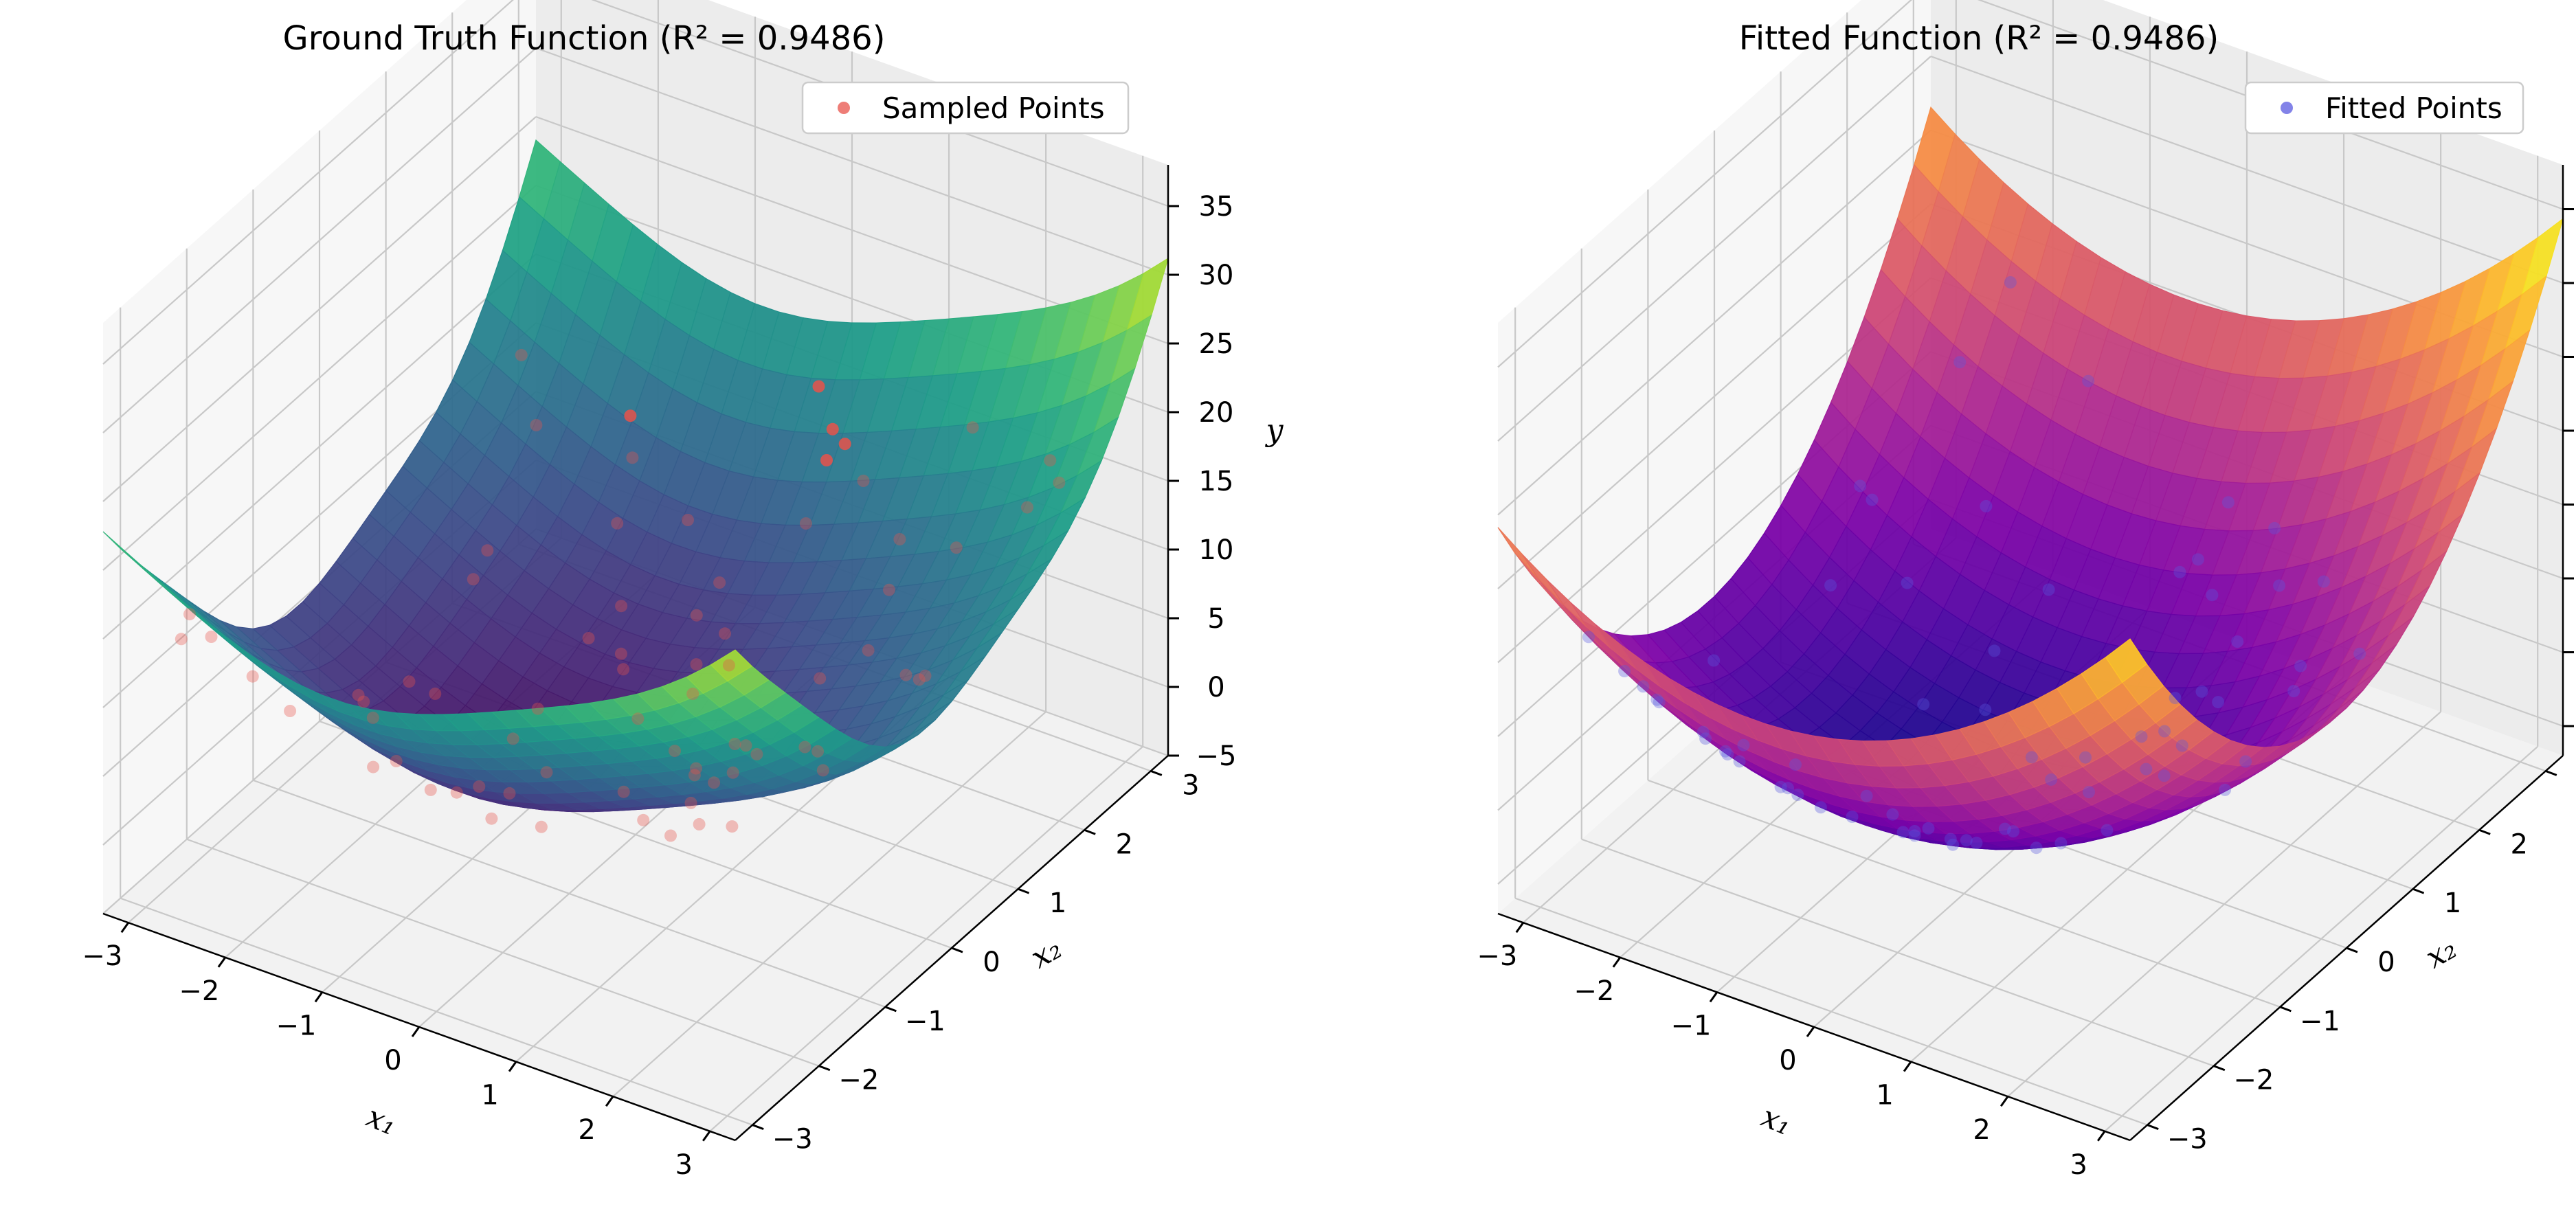 This screenshot has width=2576, height=1209. What do you see at coordinates (1216, 344) in the screenshot?
I see `z-tick-label: 25` at bounding box center [1216, 344].